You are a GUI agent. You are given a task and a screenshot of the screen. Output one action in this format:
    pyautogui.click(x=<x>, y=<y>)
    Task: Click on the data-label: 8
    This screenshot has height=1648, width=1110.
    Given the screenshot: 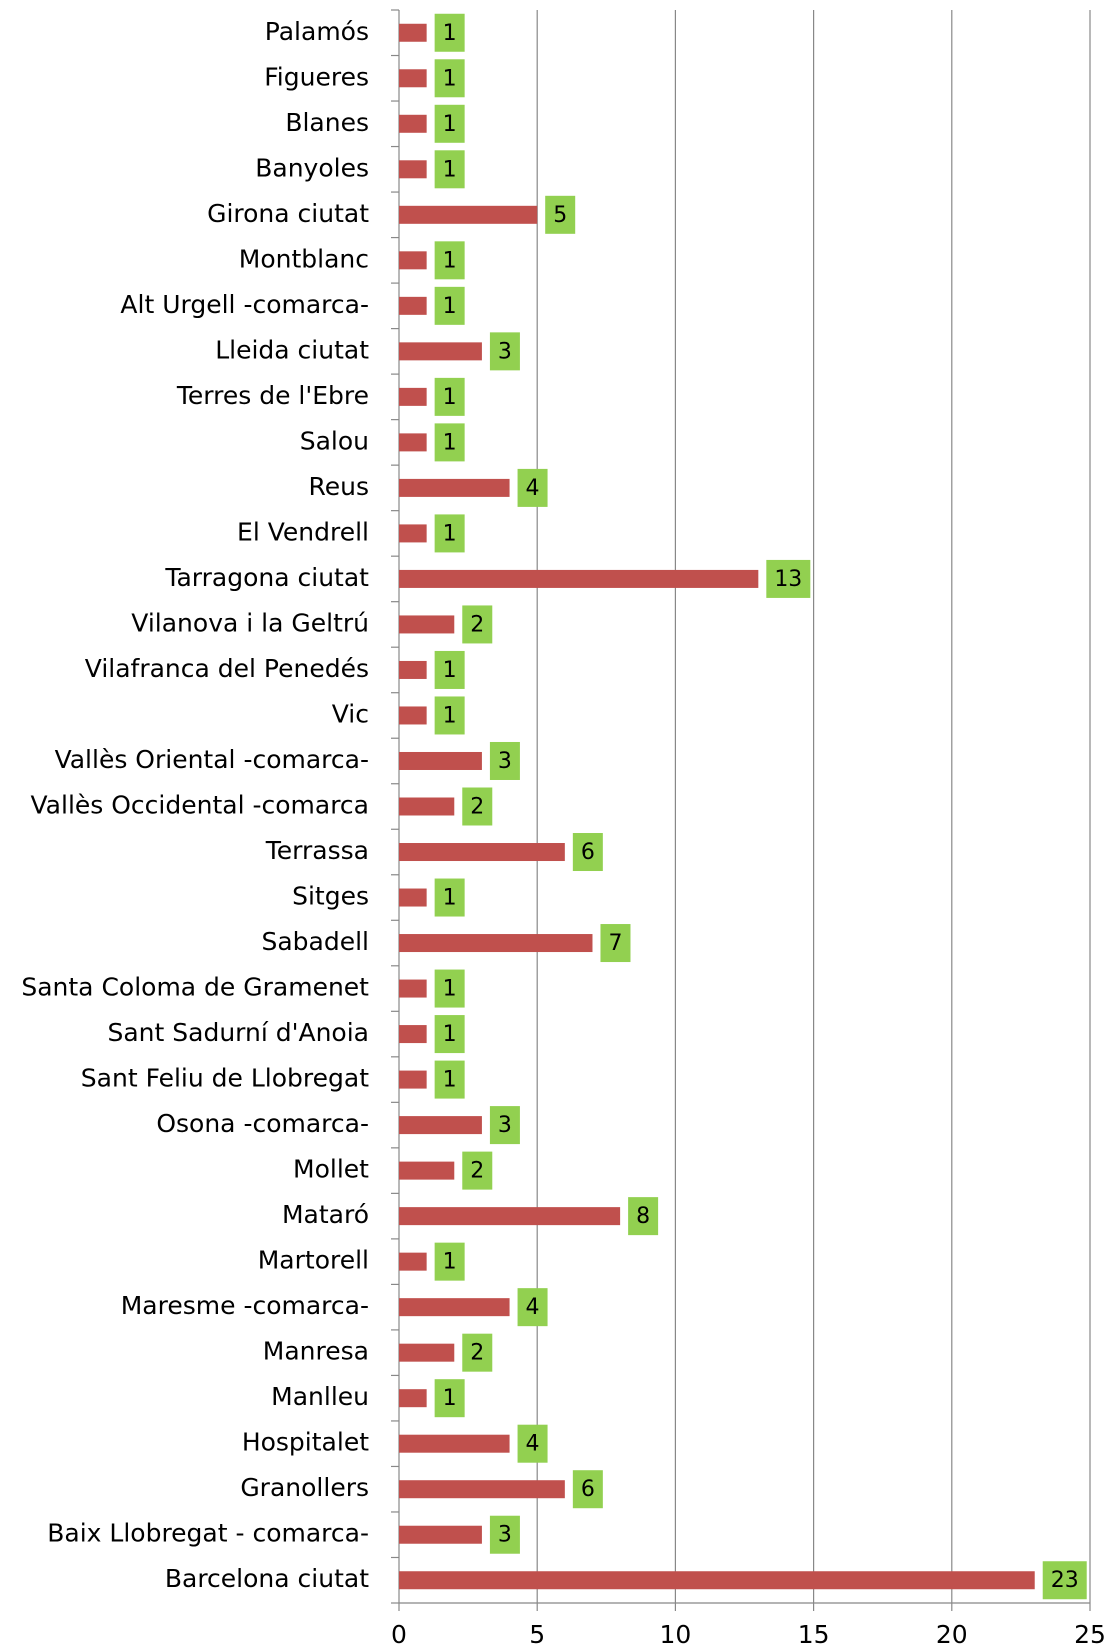 What is the action you would take?
    pyautogui.click(x=643, y=1216)
    